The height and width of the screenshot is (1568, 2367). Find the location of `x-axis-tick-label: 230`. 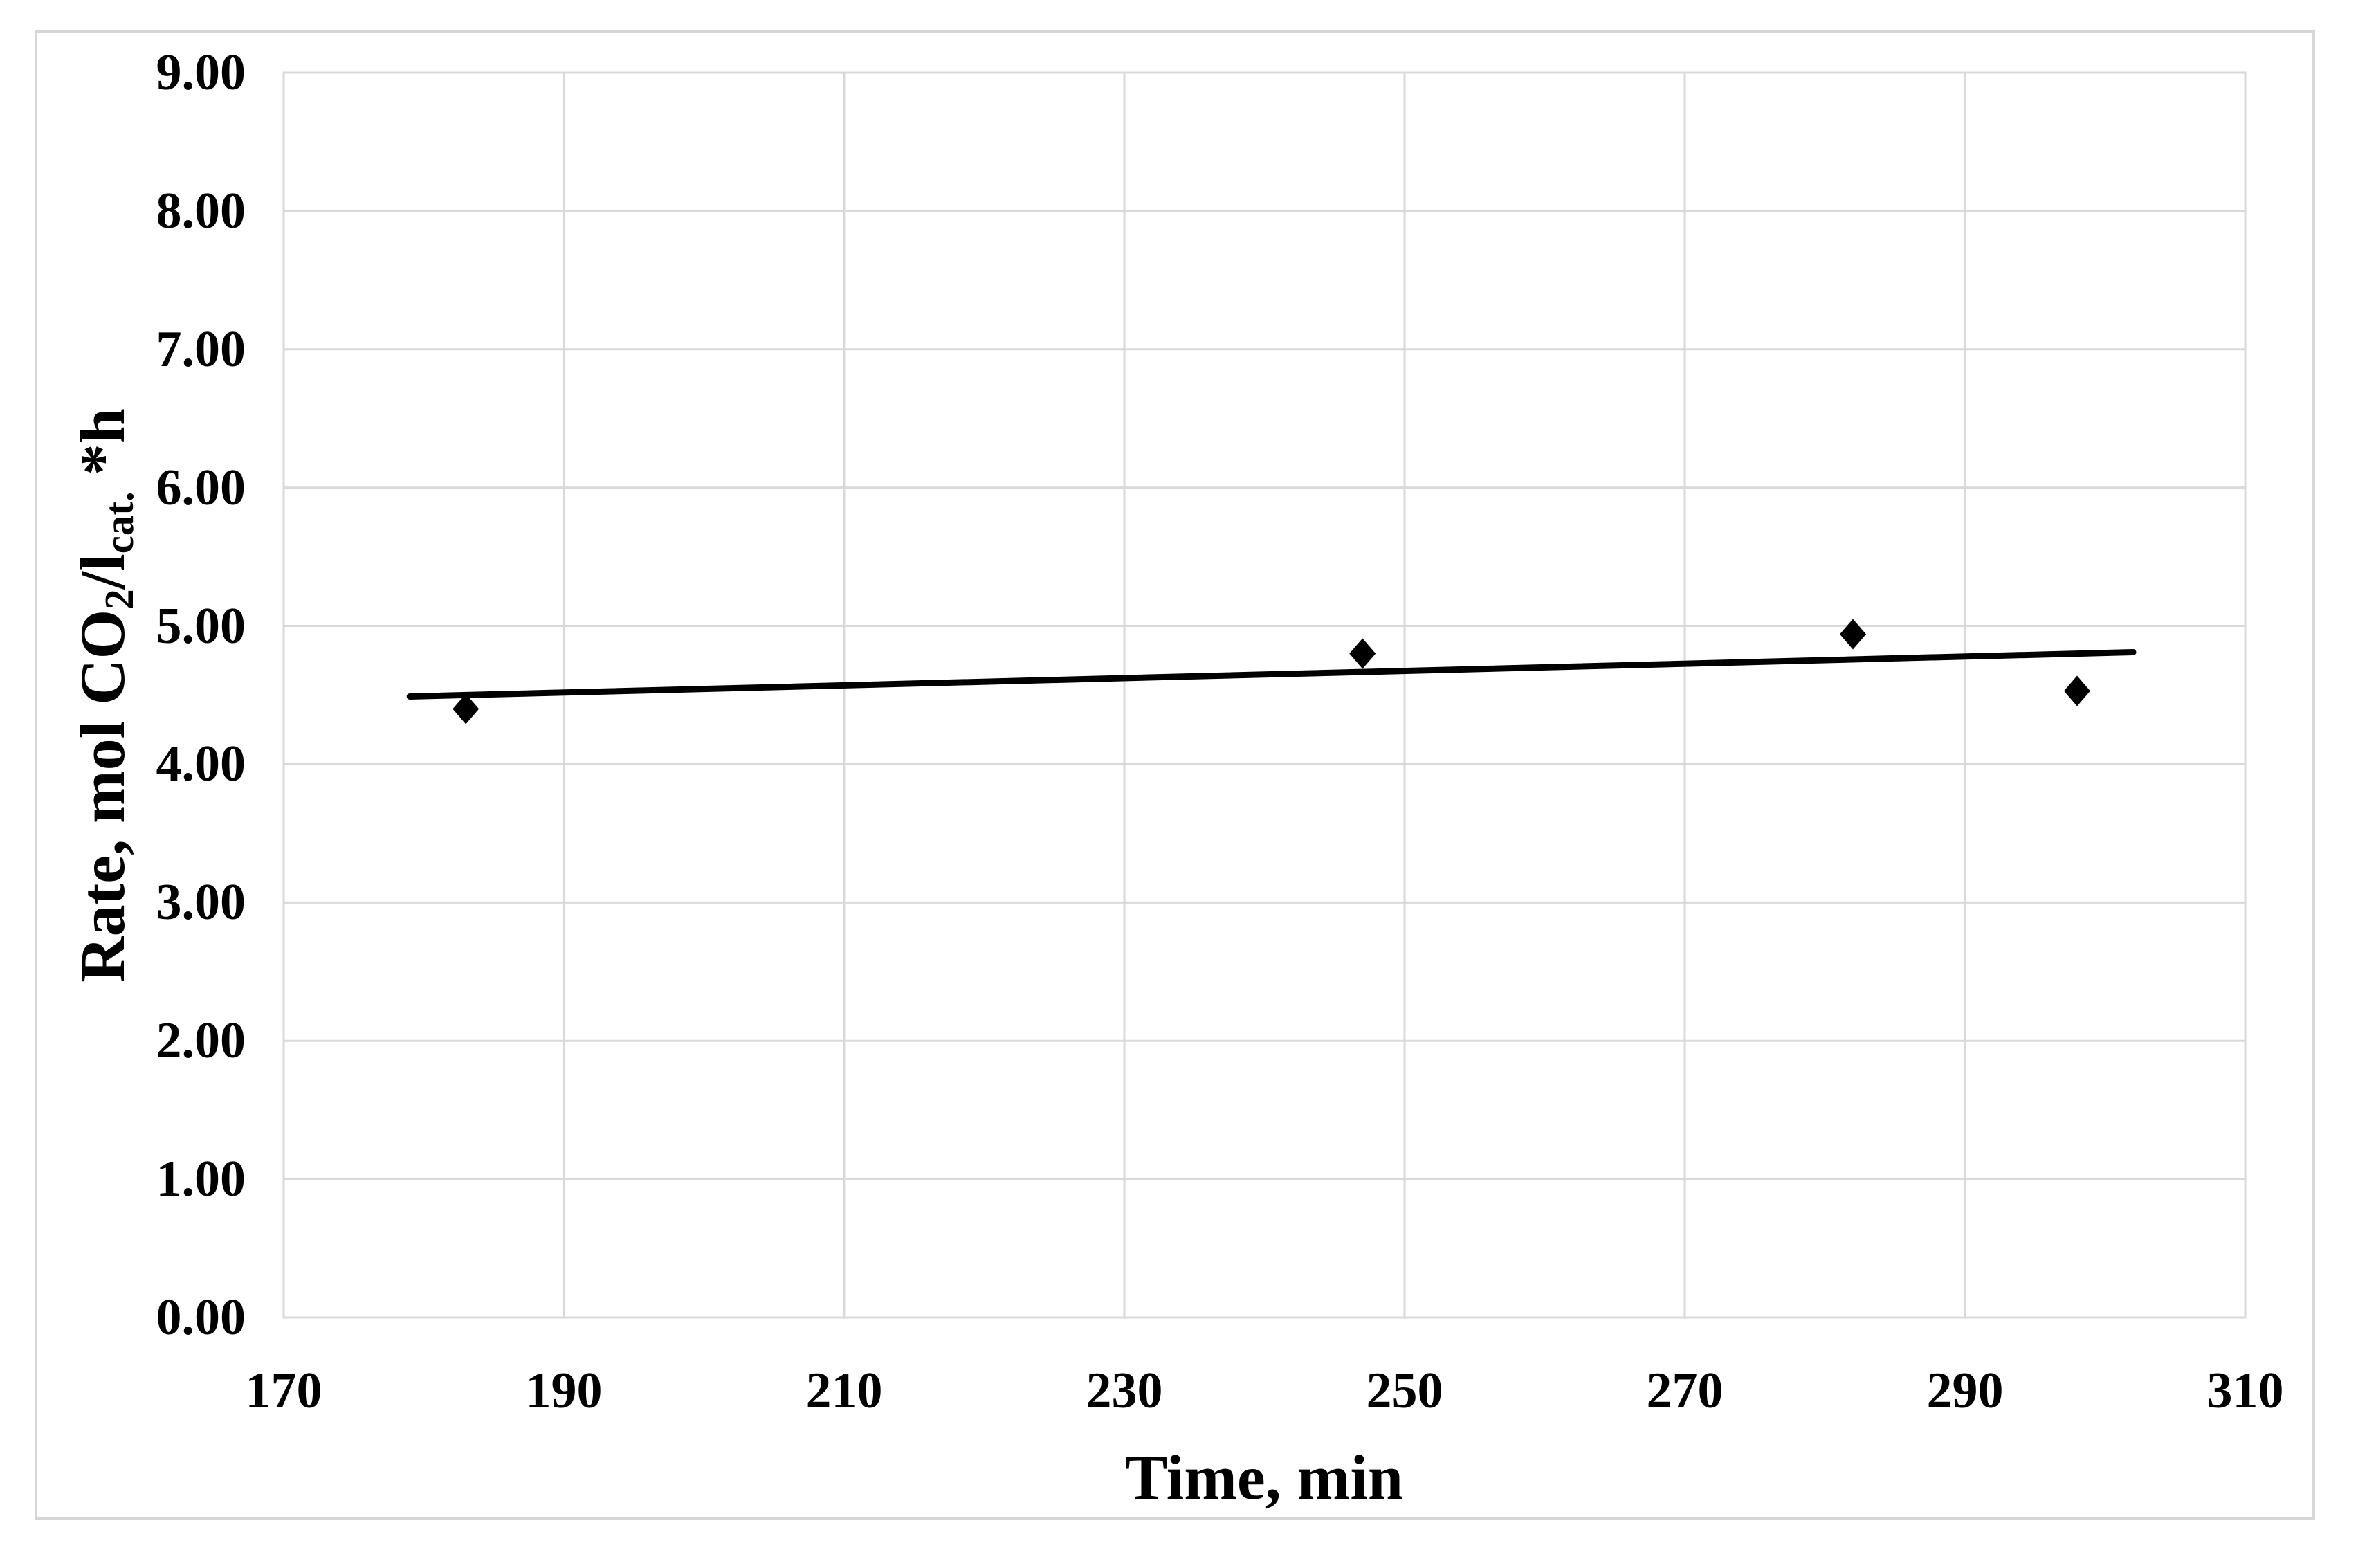

x-axis-tick-label: 230 is located at coordinates (1124, 1390).